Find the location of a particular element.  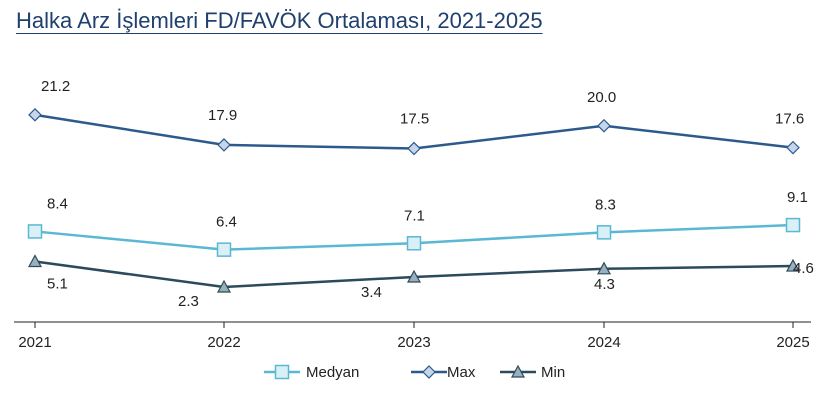

legend-marker-medyan is located at coordinates (282, 372).